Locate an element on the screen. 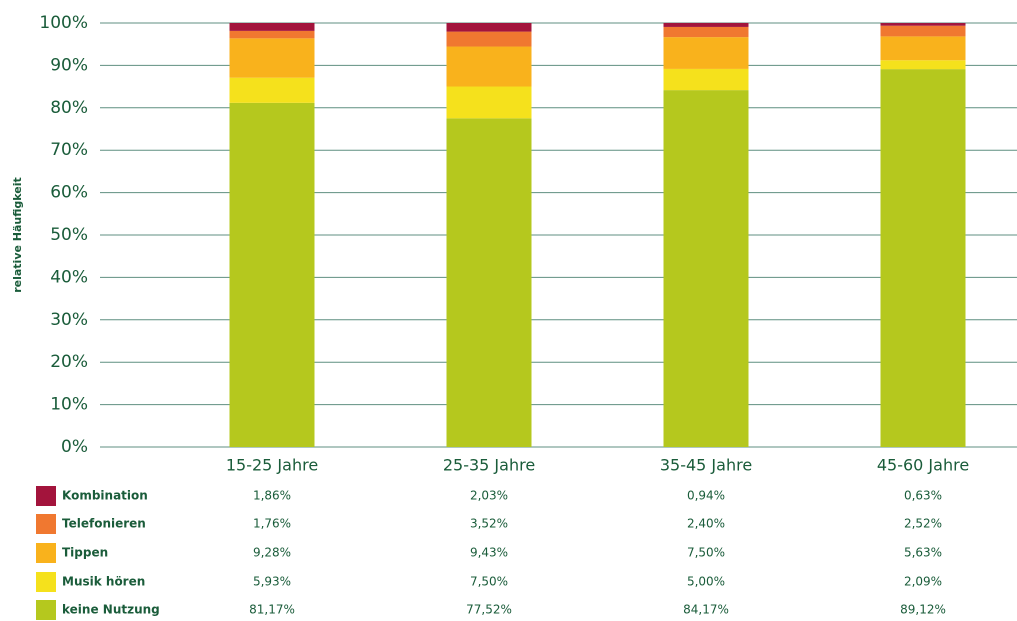  x-tick-label: 25-35 Jahre is located at coordinates (489, 465).